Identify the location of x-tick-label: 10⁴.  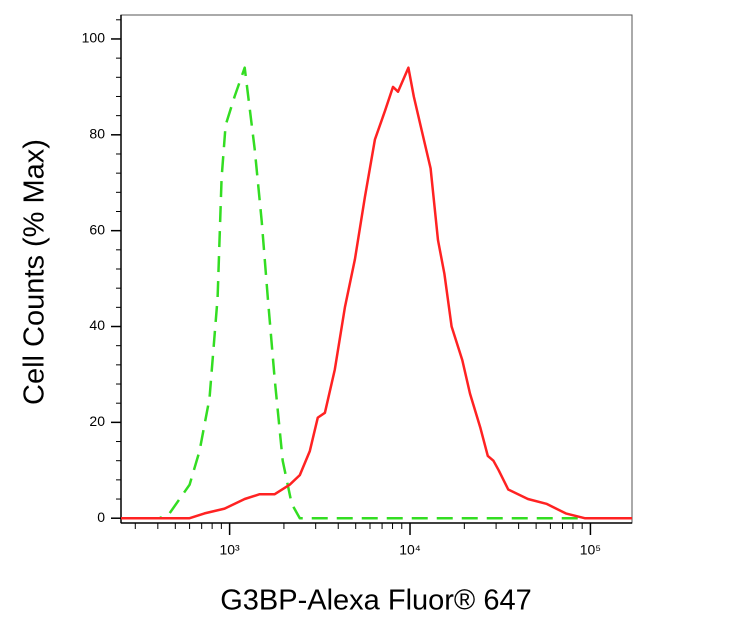
(410, 550).